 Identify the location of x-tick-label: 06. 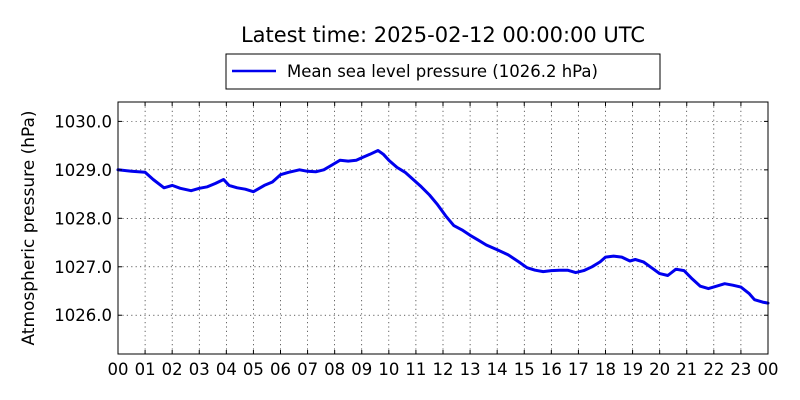
(280, 369).